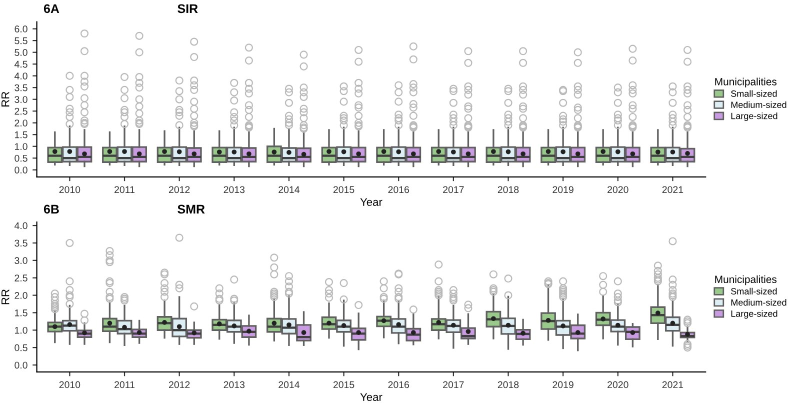  I want to click on chart-title: 6B, so click(51, 209).